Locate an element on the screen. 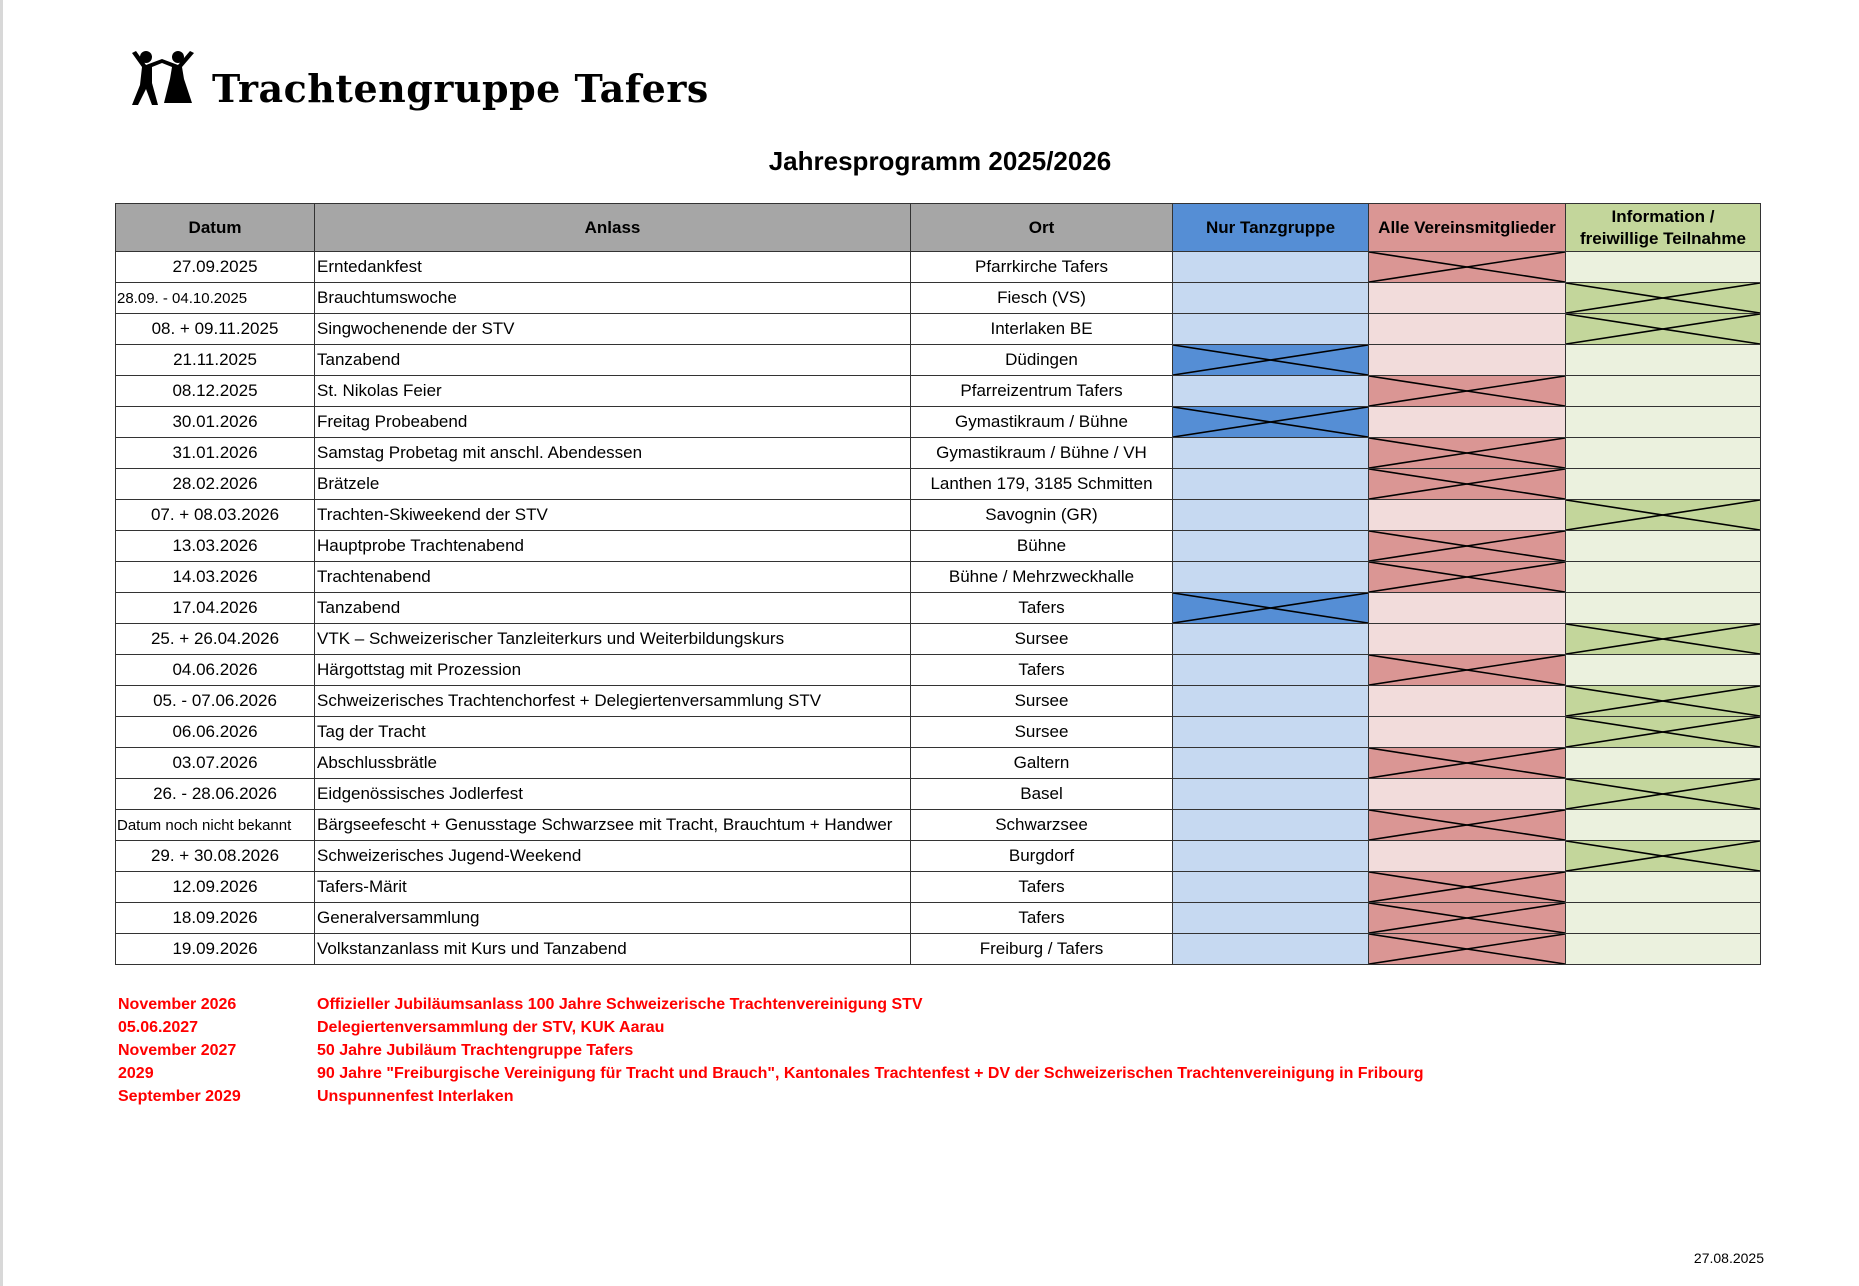 The height and width of the screenshot is (1286, 1859). table-row: 21.11.2025 Tanzabend Düdingen is located at coordinates (938, 360).